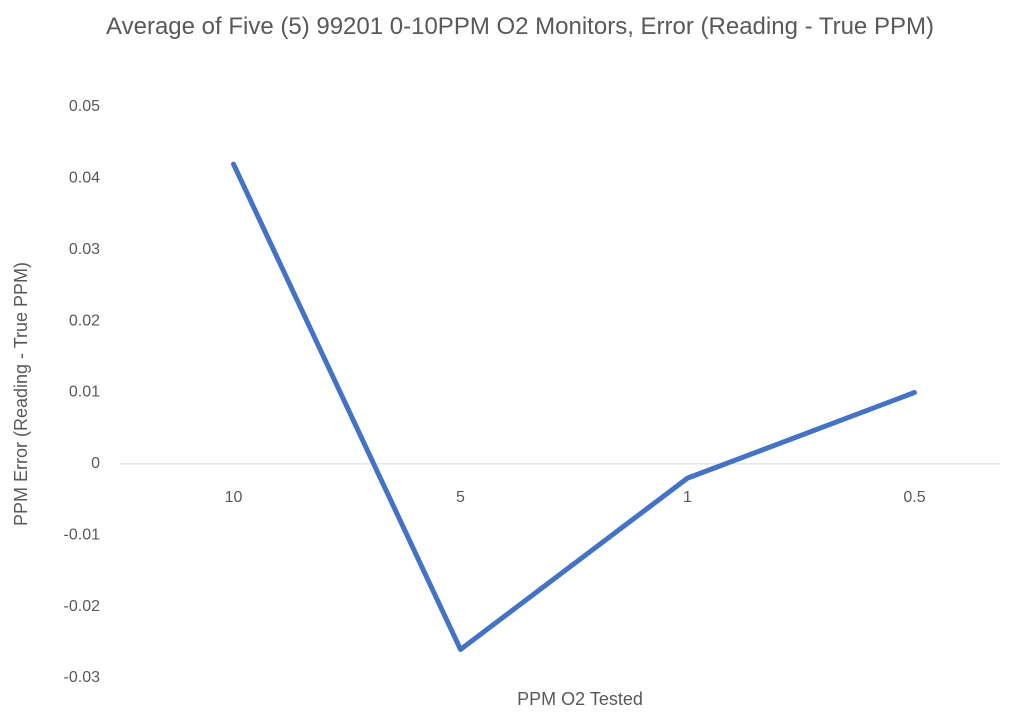 The width and height of the screenshot is (1020, 714). What do you see at coordinates (82, 606) in the screenshot?
I see `y-tick-label: -0.02` at bounding box center [82, 606].